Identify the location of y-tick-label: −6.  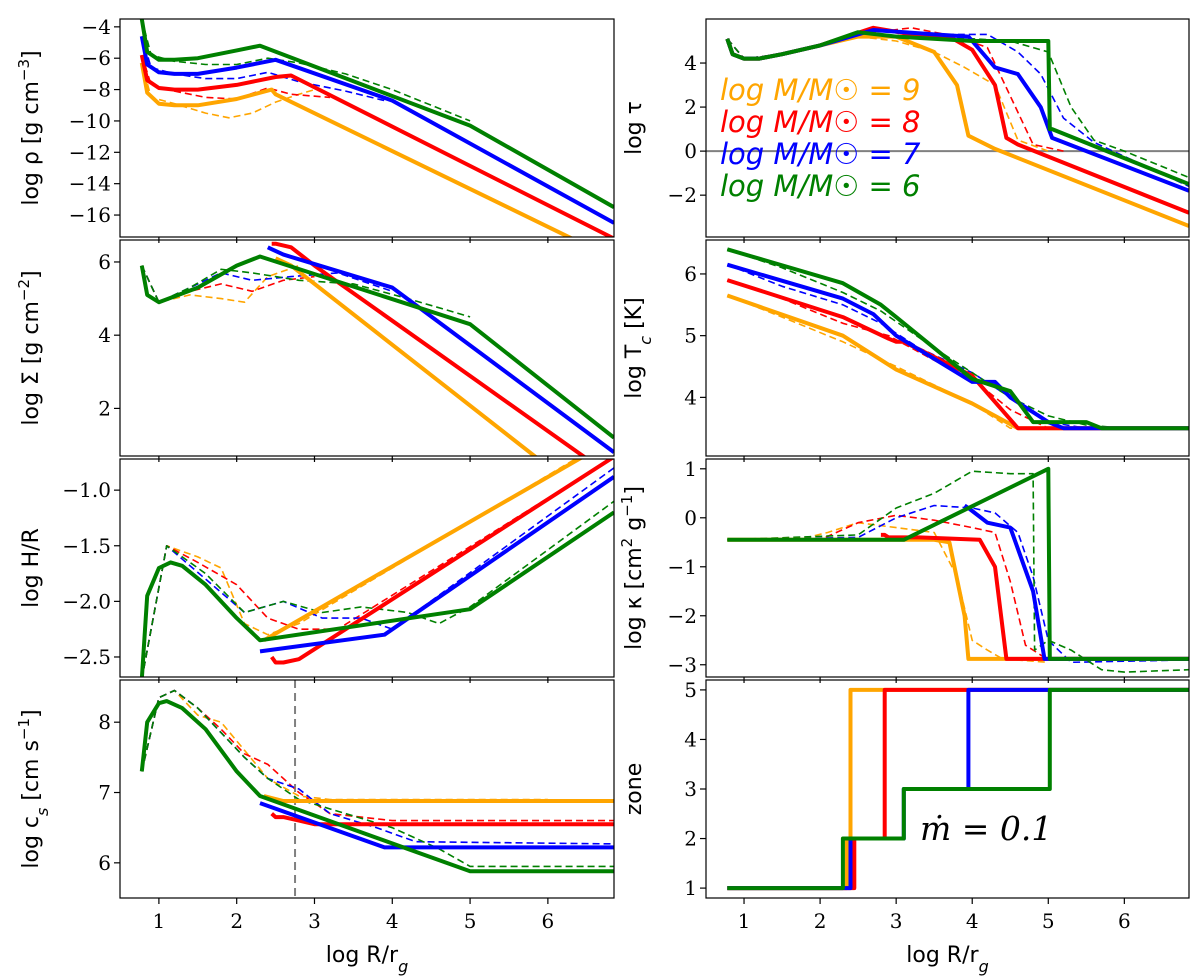
(96, 58).